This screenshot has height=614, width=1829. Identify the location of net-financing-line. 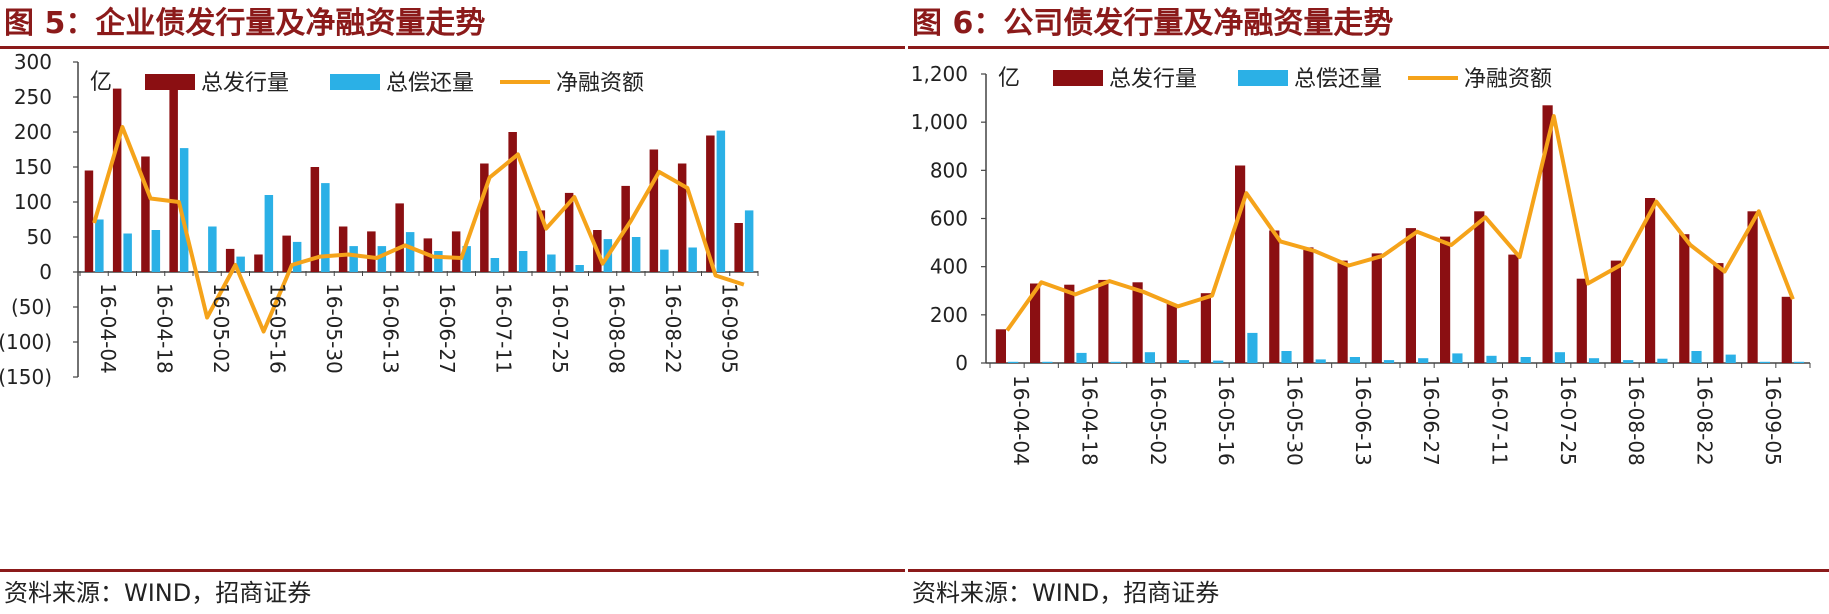
(418, 229).